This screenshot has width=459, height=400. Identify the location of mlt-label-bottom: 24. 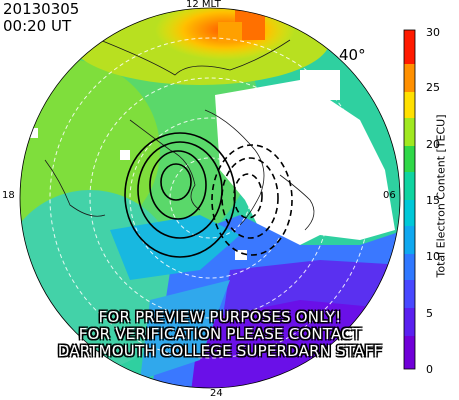
(216, 393).